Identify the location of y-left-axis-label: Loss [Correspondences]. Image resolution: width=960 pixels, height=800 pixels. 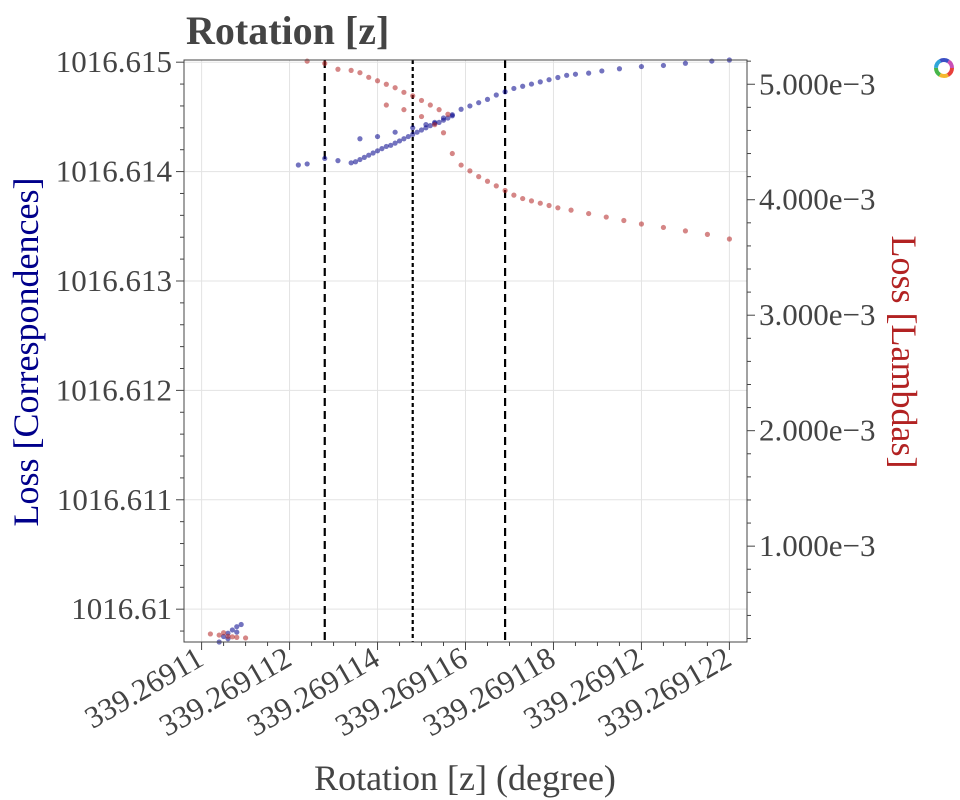
(26, 352).